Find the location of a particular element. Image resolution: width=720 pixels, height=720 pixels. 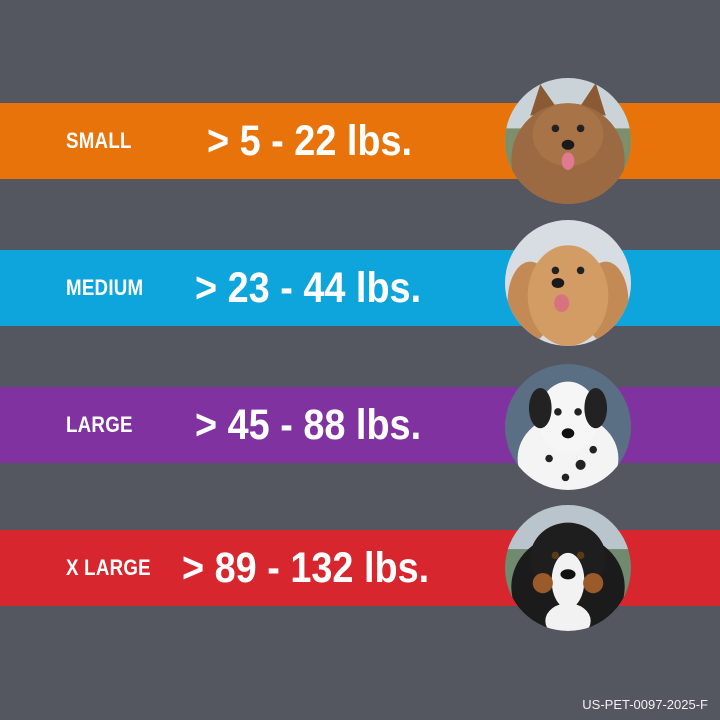

cocker-spaniel-dog-photo is located at coordinates (568, 283).